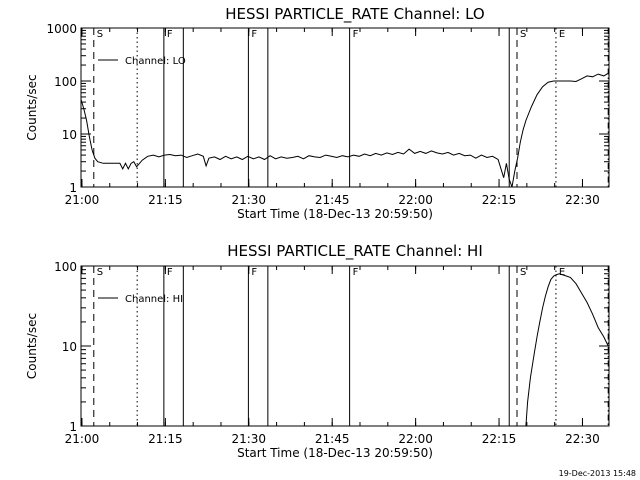 This screenshot has width=640, height=480. Describe the element at coordinates (355, 251) in the screenshot. I see `chart-title: HESSI PARTICLE_RATE Channel: HI` at that location.